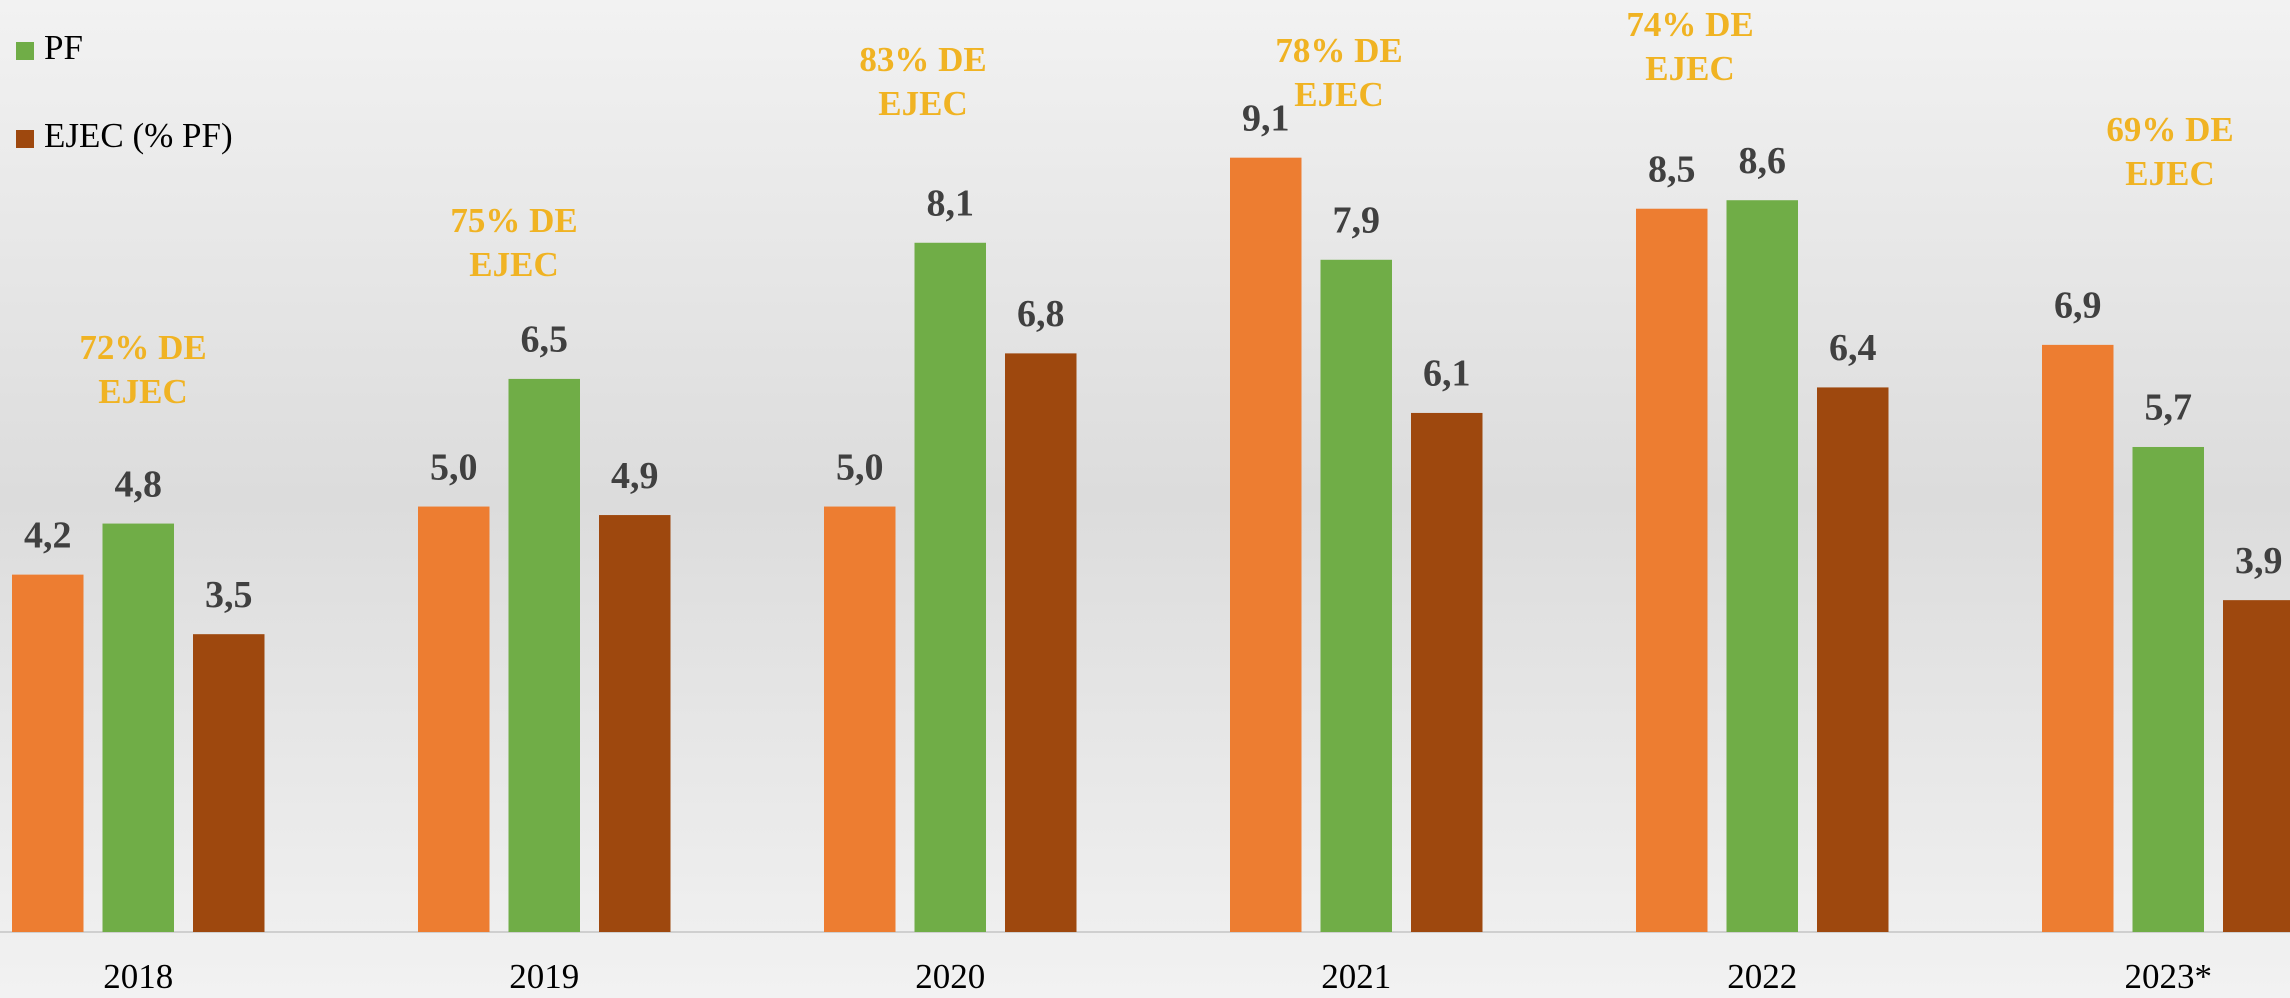  What do you see at coordinates (2169, 129) in the screenshot?
I see `annotation: 69% DE` at bounding box center [2169, 129].